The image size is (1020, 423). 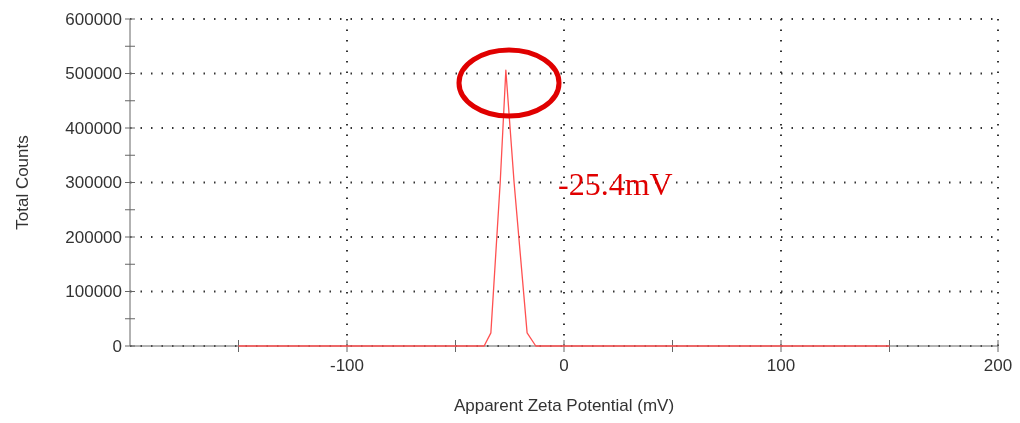 What do you see at coordinates (93, 19) in the screenshot?
I see `y-tick-label: 600000` at bounding box center [93, 19].